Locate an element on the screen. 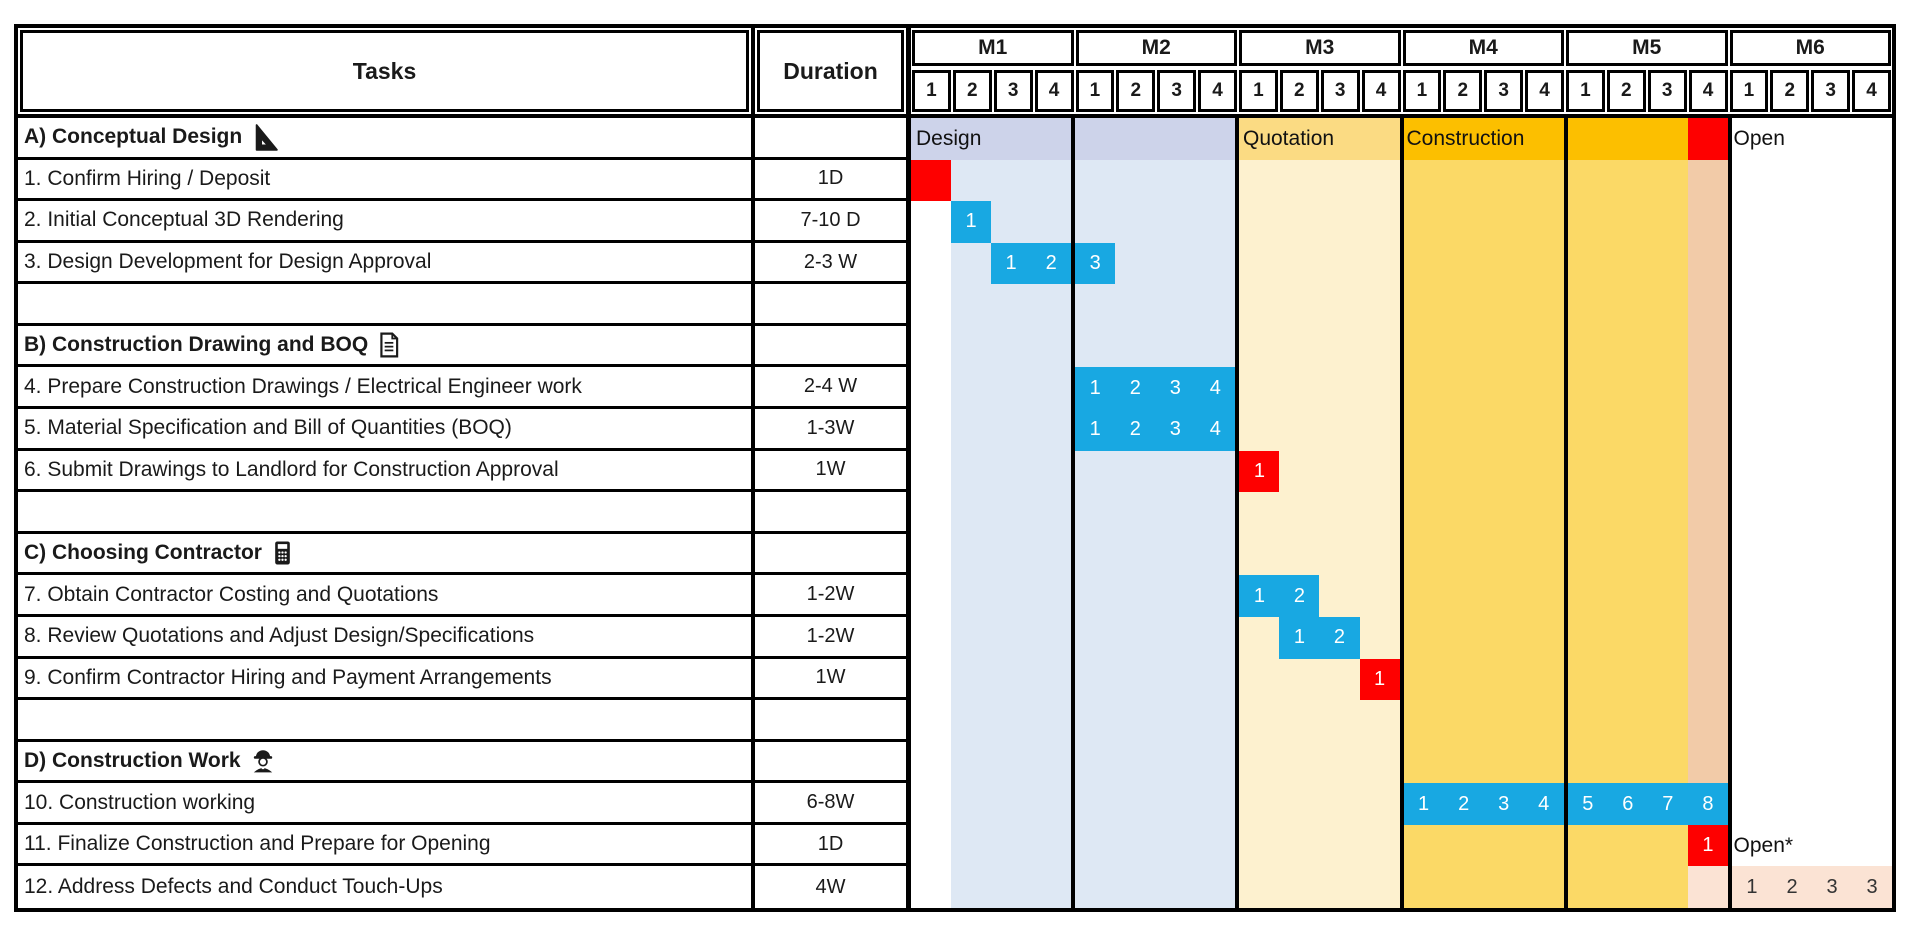 The height and width of the screenshot is (942, 1920). table-row is located at coordinates (955, 513).